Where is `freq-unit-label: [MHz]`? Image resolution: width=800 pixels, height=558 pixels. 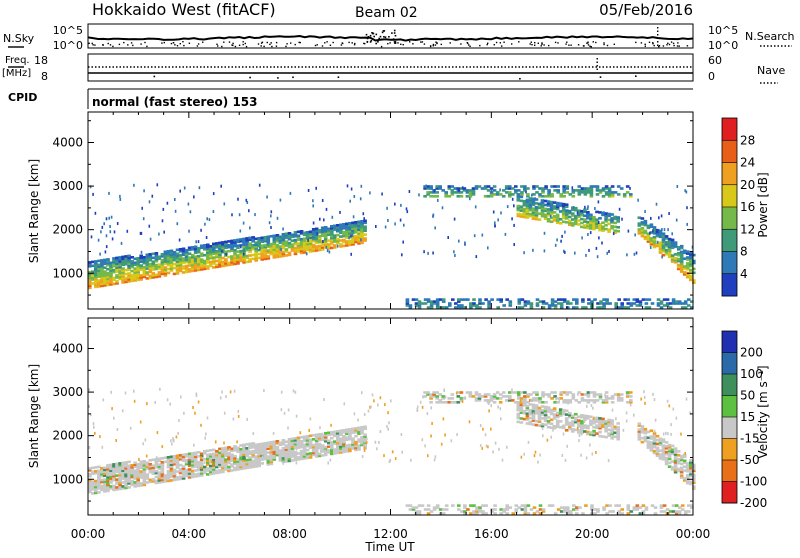 freq-unit-label: [MHz] is located at coordinates (16, 73).